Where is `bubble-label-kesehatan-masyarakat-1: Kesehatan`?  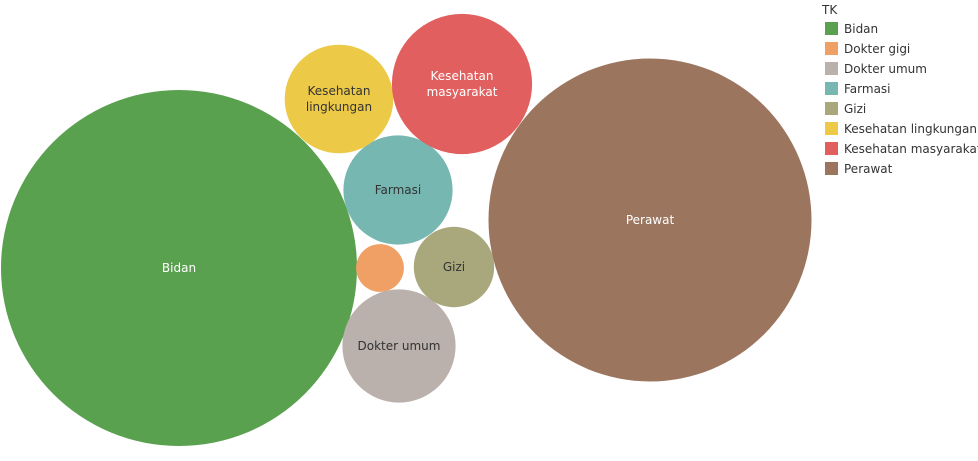 bubble-label-kesehatan-masyarakat-1: Kesehatan is located at coordinates (462, 76).